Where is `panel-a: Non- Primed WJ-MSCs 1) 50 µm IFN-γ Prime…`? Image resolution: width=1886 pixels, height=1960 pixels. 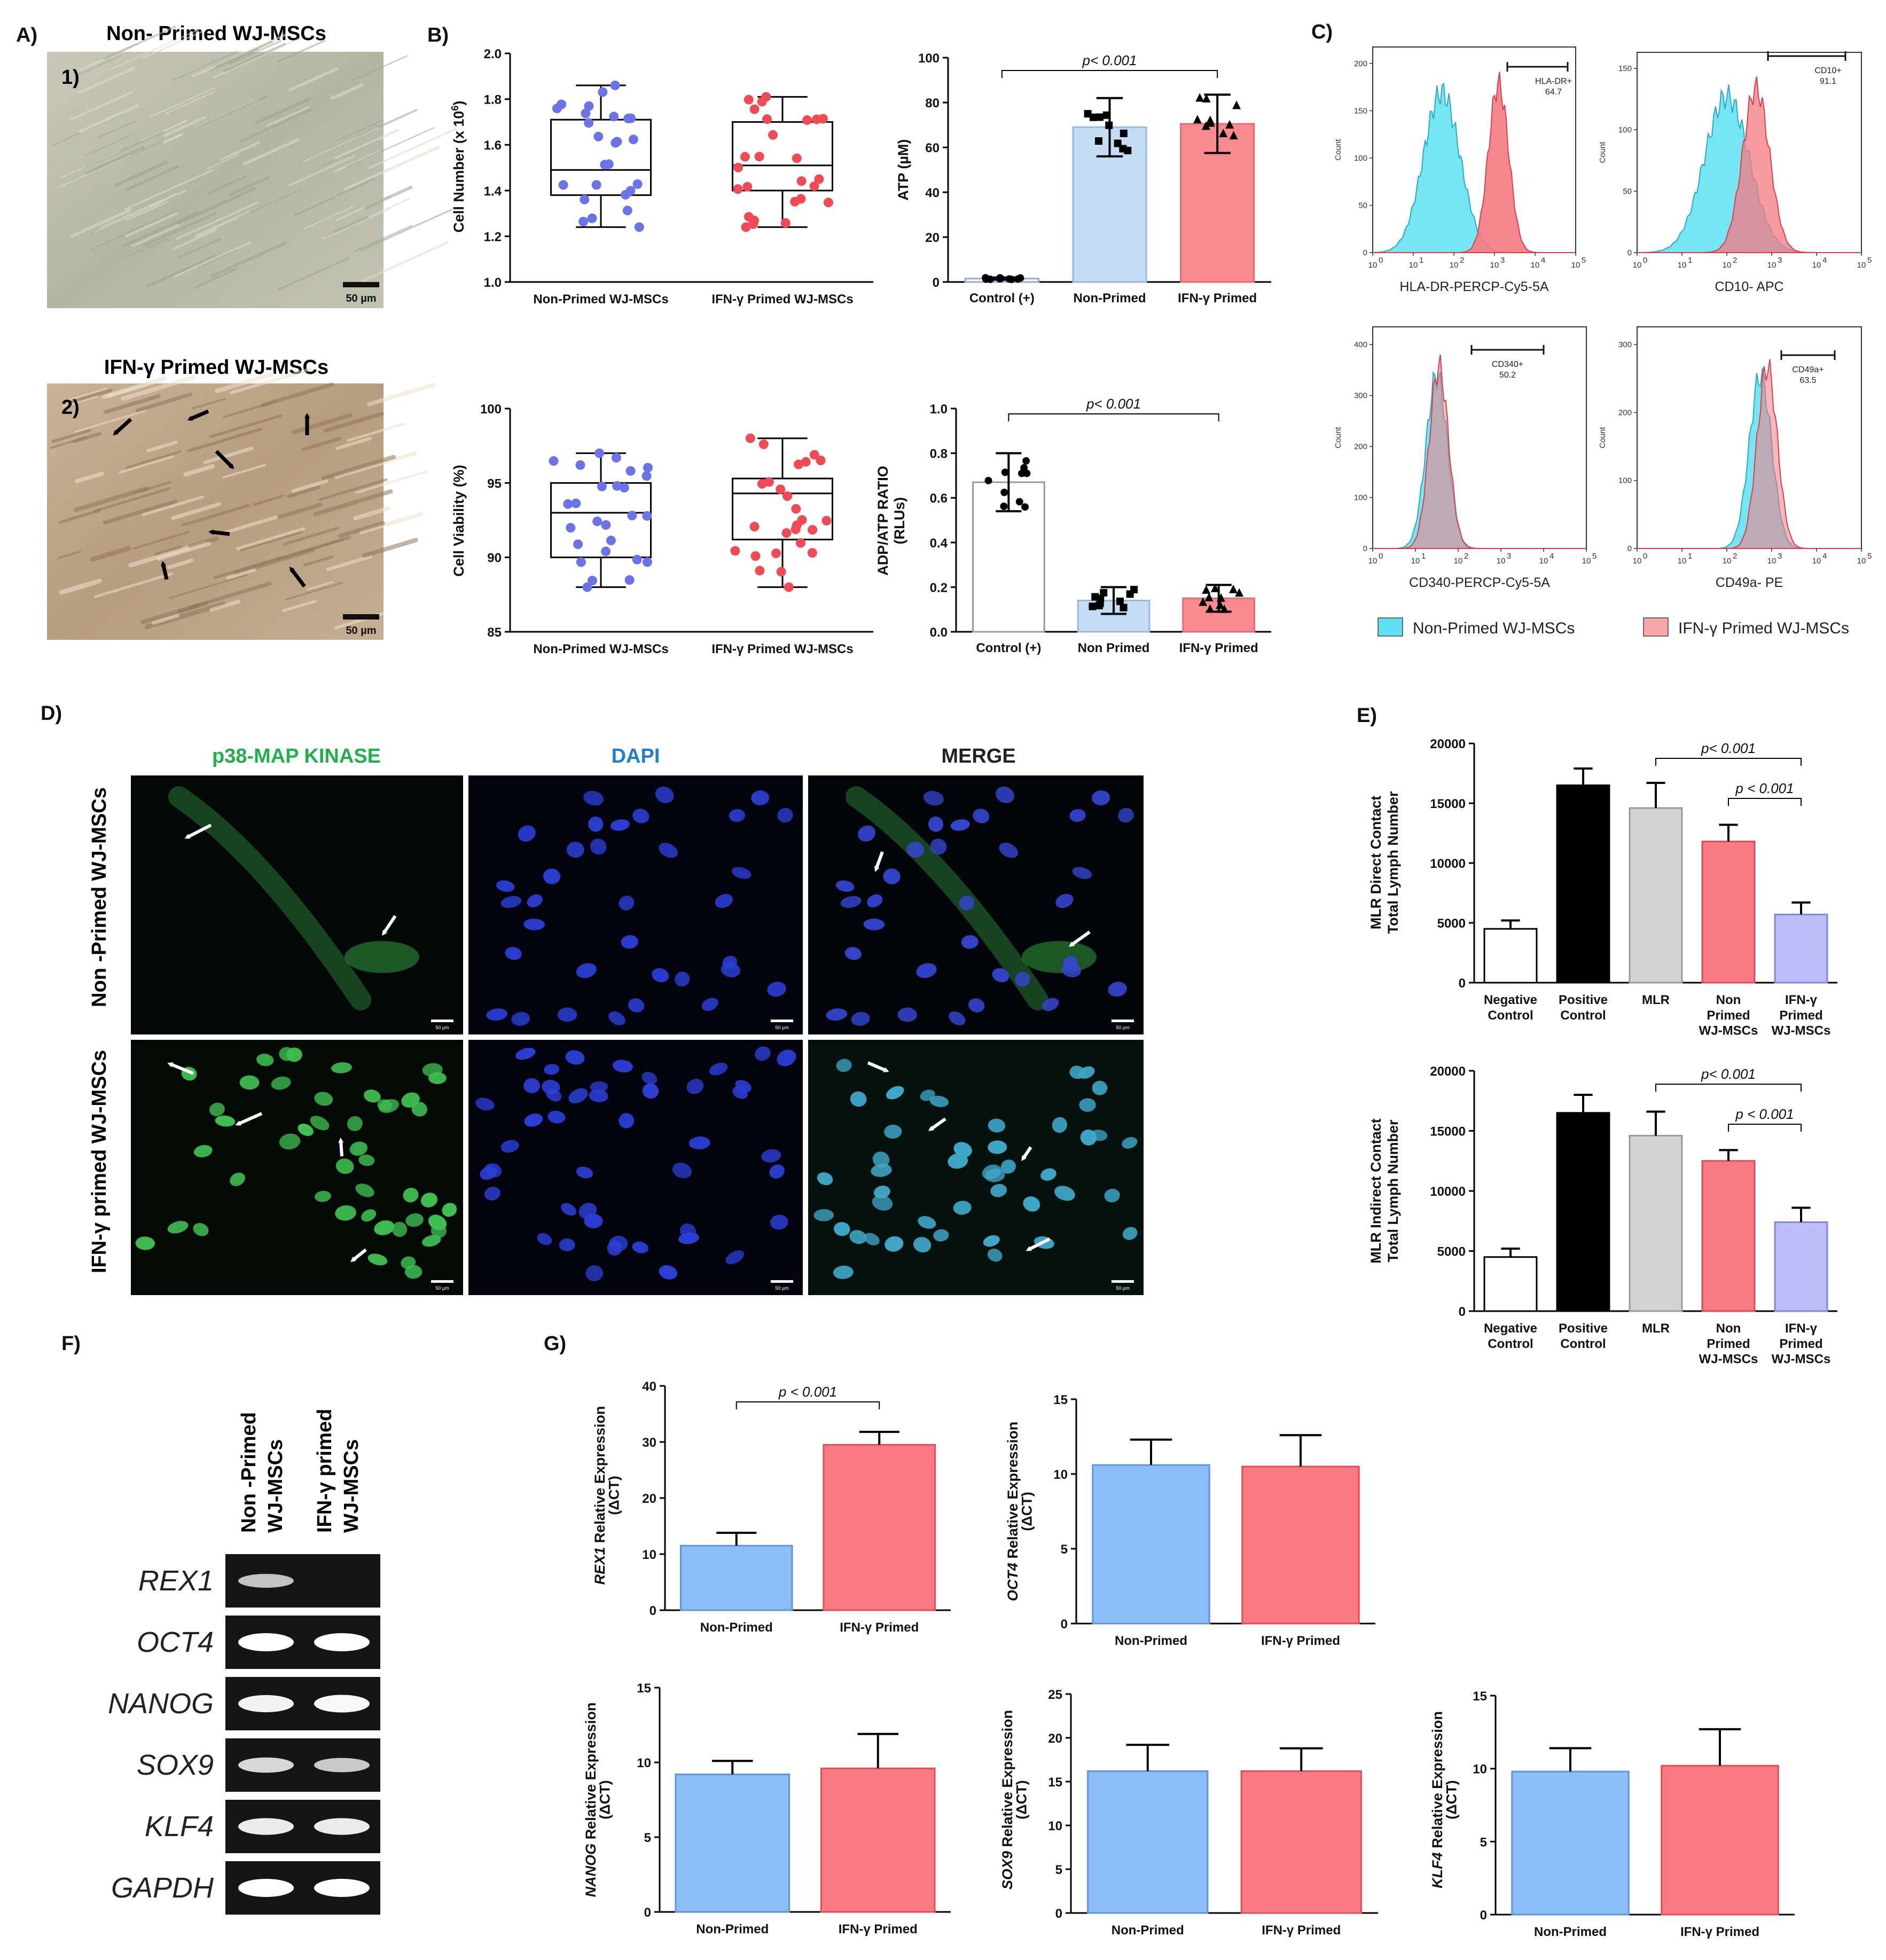
panel-a: Non- Primed WJ-MSCs 1) 50 µm IFN-γ Prime… is located at coordinates (252, 331).